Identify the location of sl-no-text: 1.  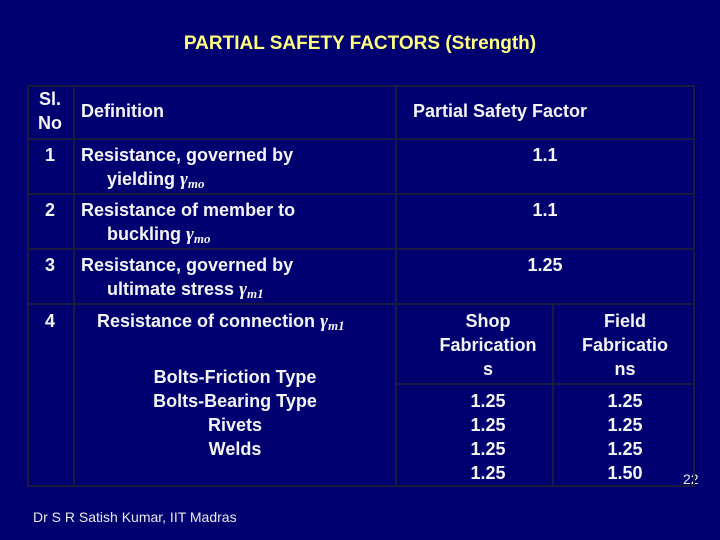
(50, 155).